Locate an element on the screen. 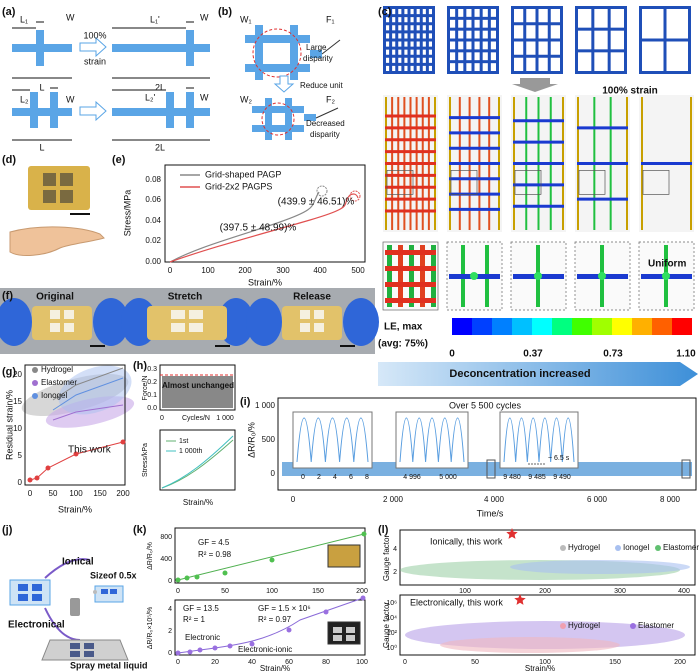  panel-text: Strain/% is located at coordinates (275, 667).